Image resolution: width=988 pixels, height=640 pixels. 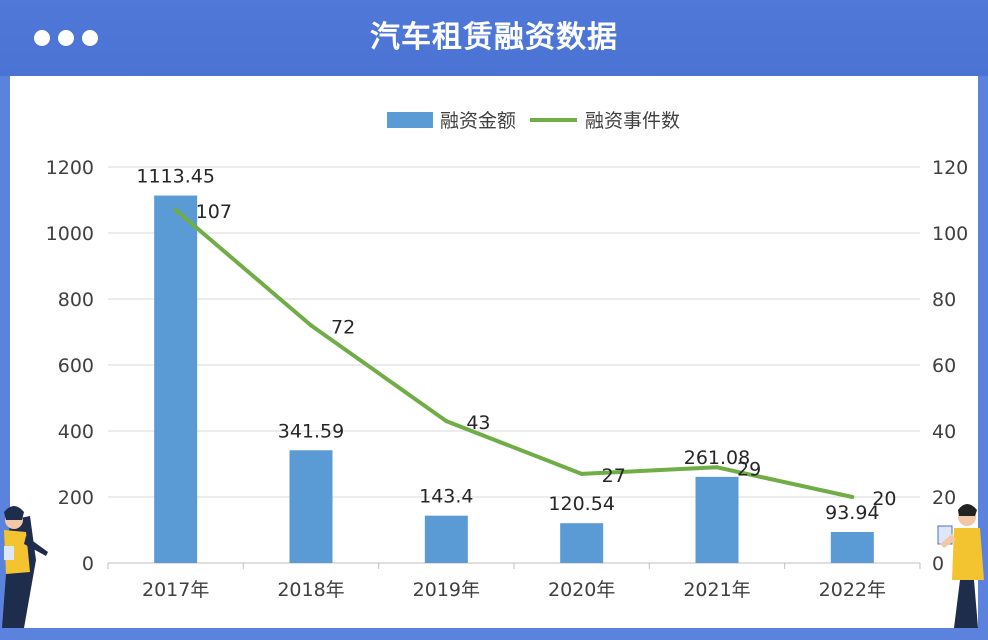 I want to click on line-data-label: 29, so click(x=749, y=469).